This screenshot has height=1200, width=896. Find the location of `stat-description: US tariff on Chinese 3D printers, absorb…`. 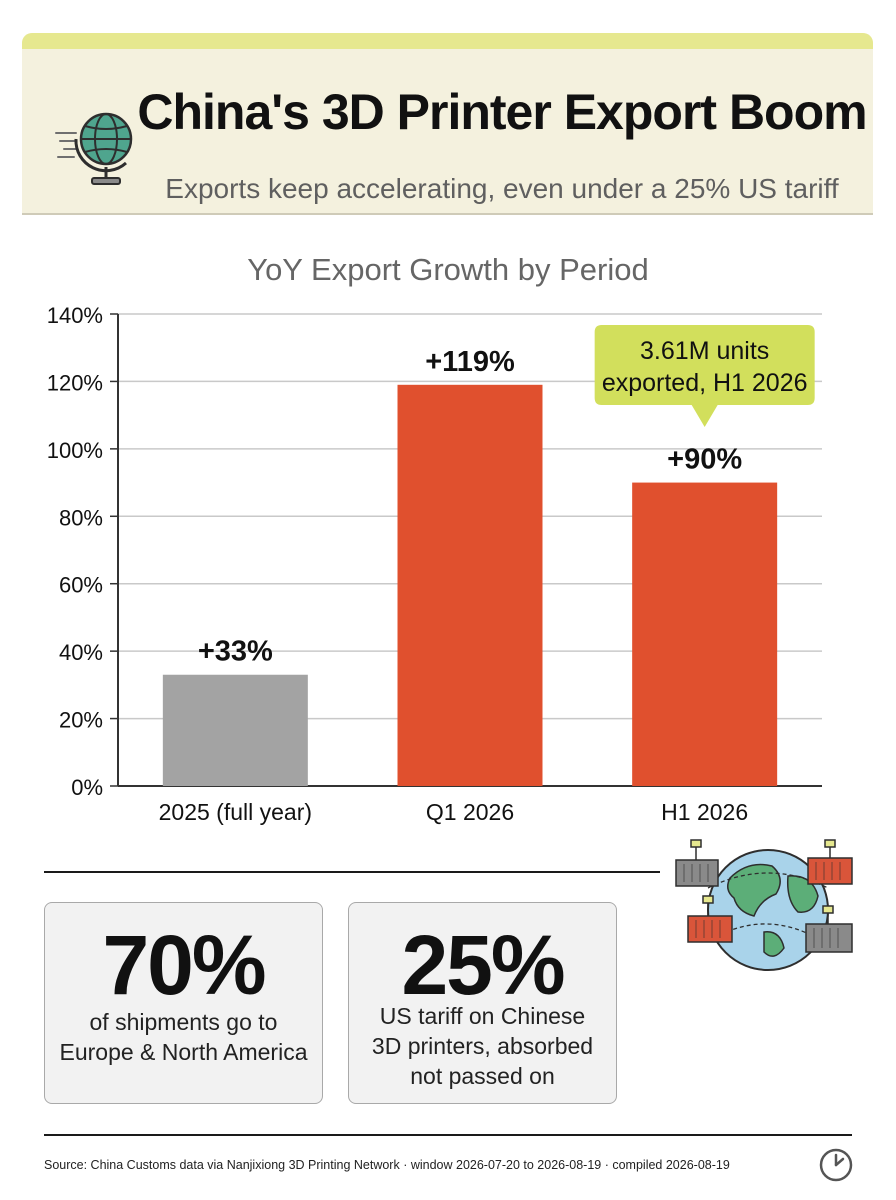

stat-description: US tariff on Chinese 3D printers, absorb… is located at coordinates (482, 1046).